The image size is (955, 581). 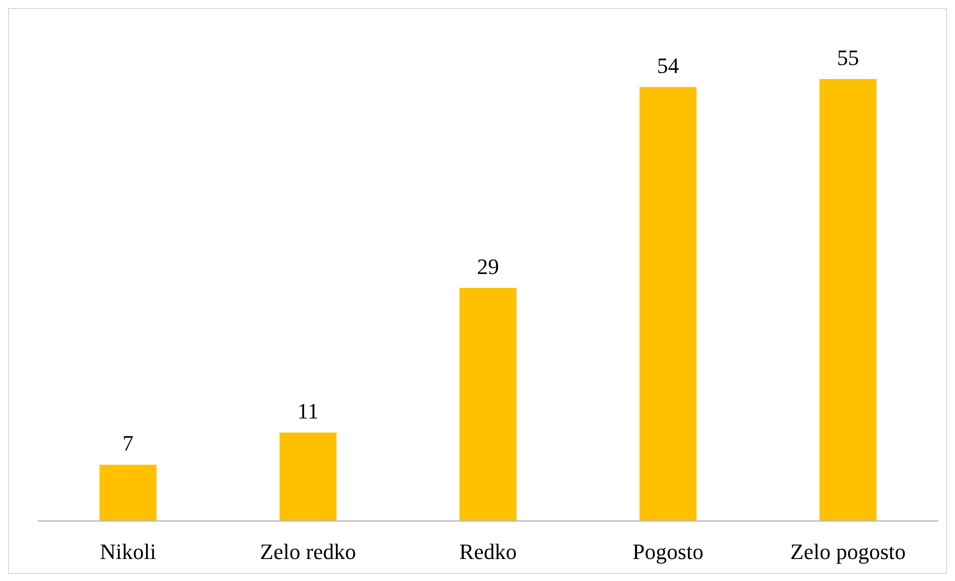 What do you see at coordinates (668, 551) in the screenshot?
I see `x-tick-label: Pogosto` at bounding box center [668, 551].